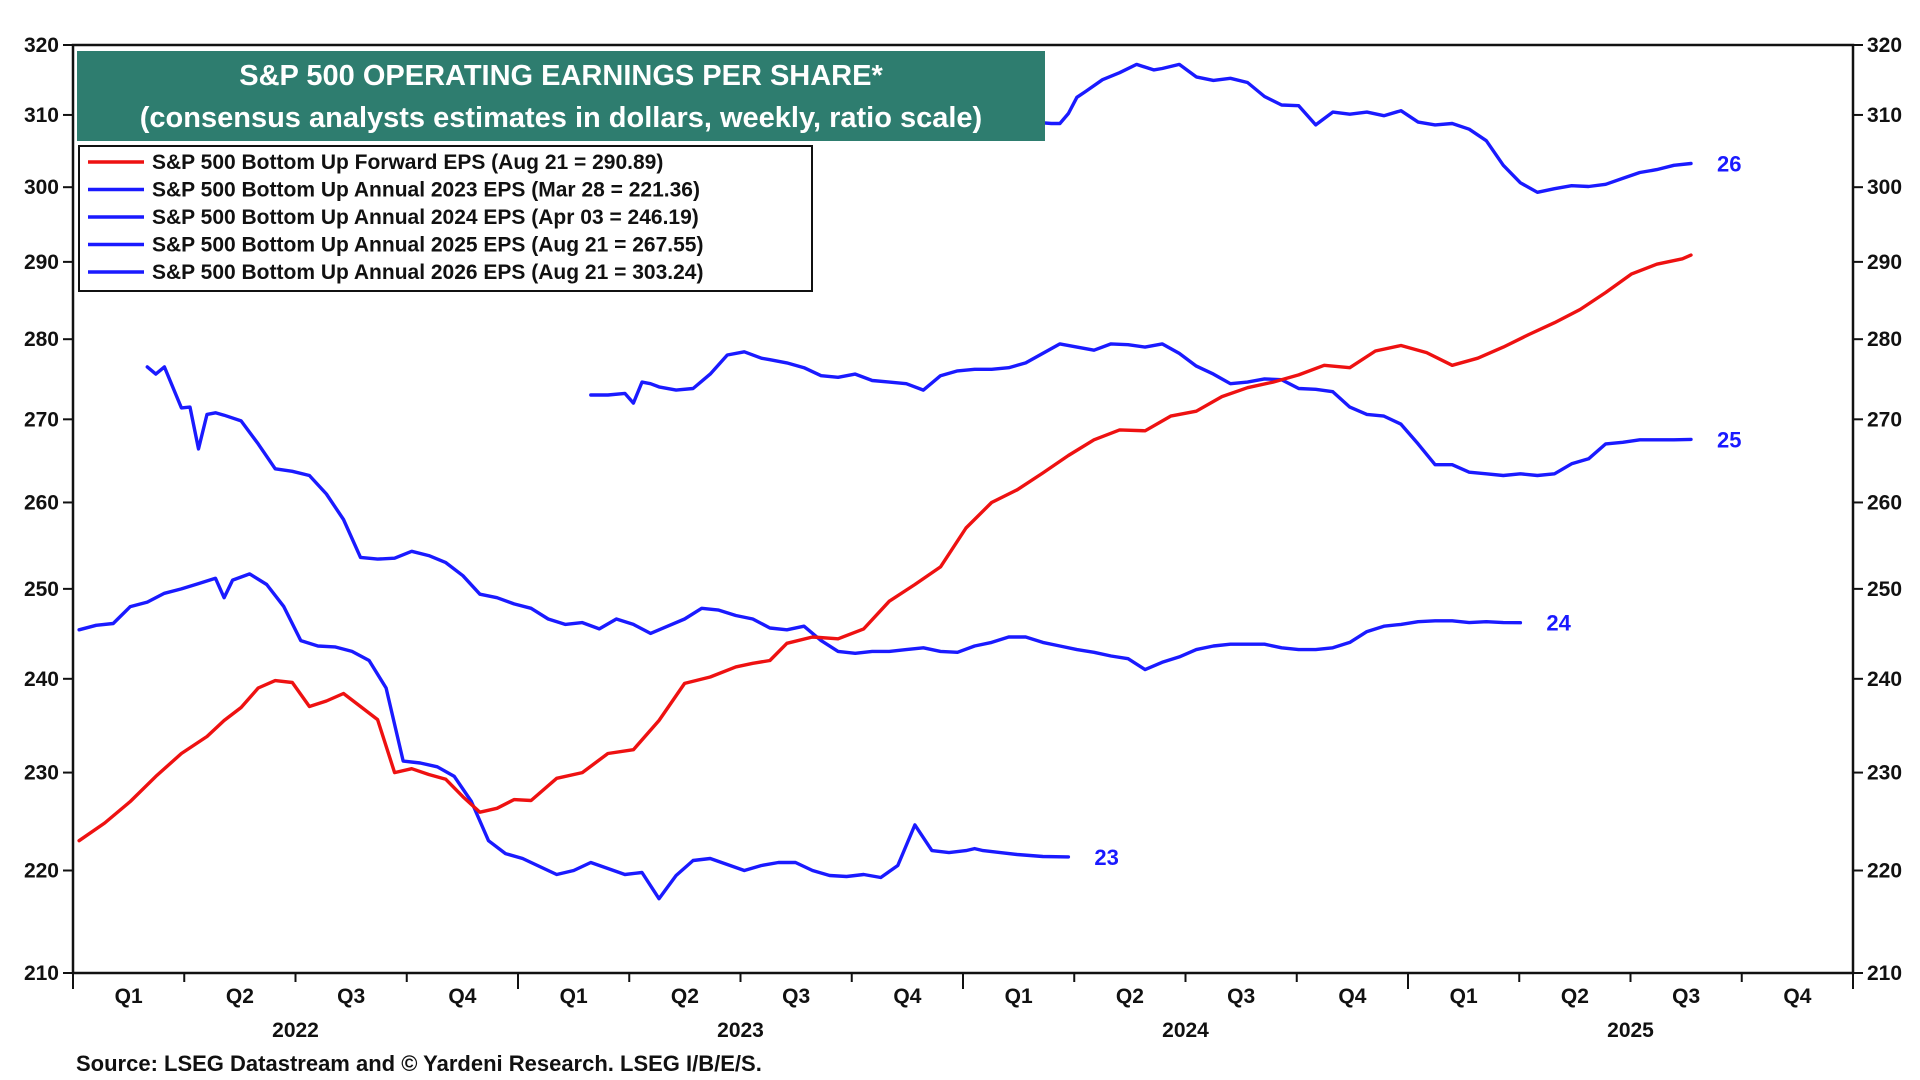 This screenshot has width=1920, height=1080. I want to click on x-year-label: 2024, so click(1185, 1030).